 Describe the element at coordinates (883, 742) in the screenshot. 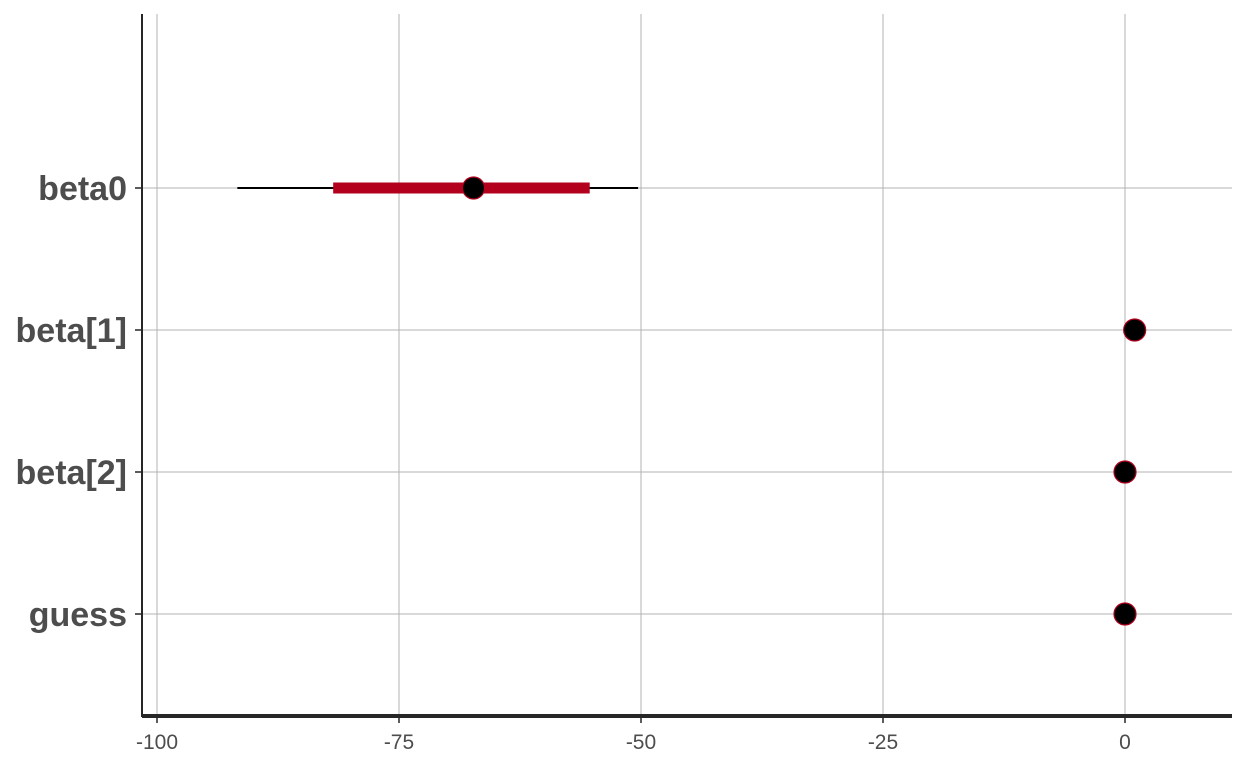

I see `x-tick-label: -25` at that location.